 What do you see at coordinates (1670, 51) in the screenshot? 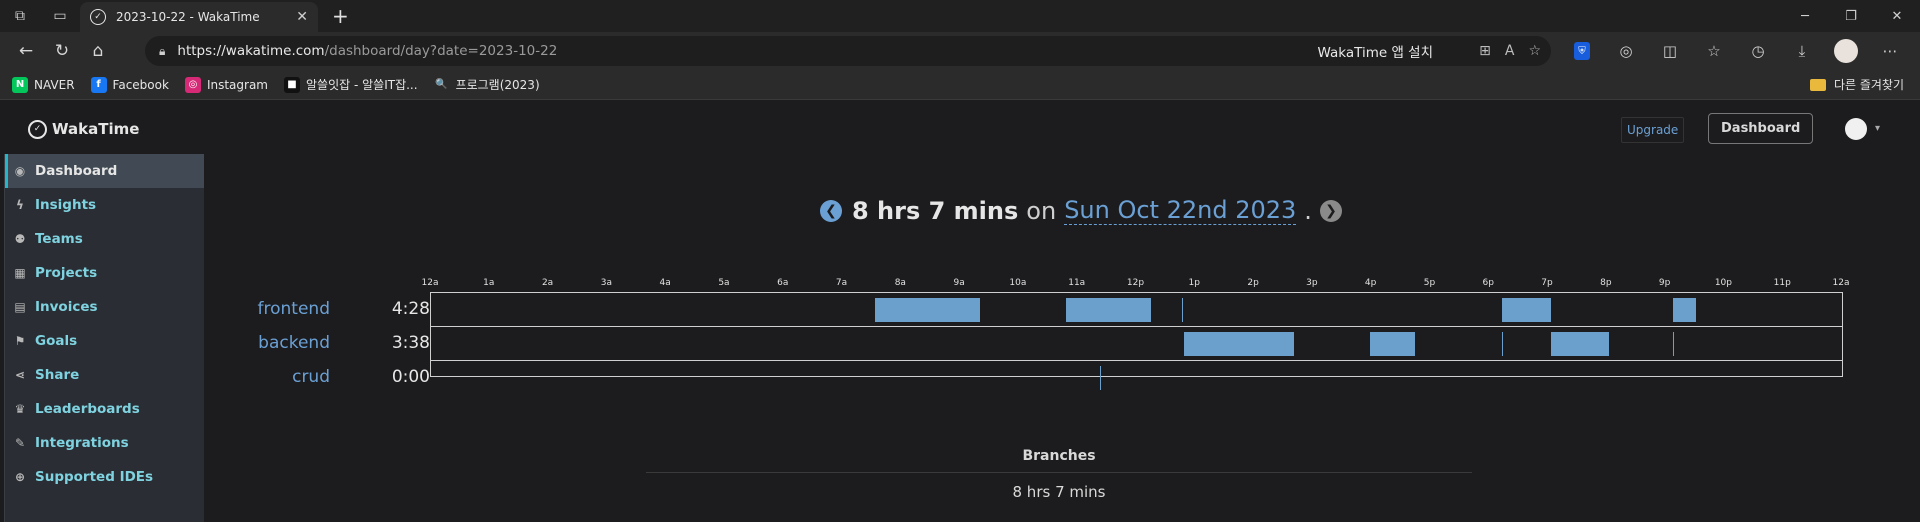
I see `split-screen-icon: ◫` at bounding box center [1670, 51].